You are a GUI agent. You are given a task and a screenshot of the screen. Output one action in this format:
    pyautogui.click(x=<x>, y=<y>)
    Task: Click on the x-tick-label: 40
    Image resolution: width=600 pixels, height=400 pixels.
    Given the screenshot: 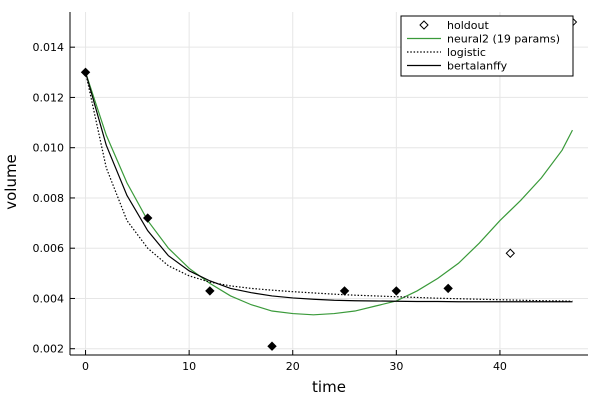 What is the action you would take?
    pyautogui.click(x=500, y=366)
    